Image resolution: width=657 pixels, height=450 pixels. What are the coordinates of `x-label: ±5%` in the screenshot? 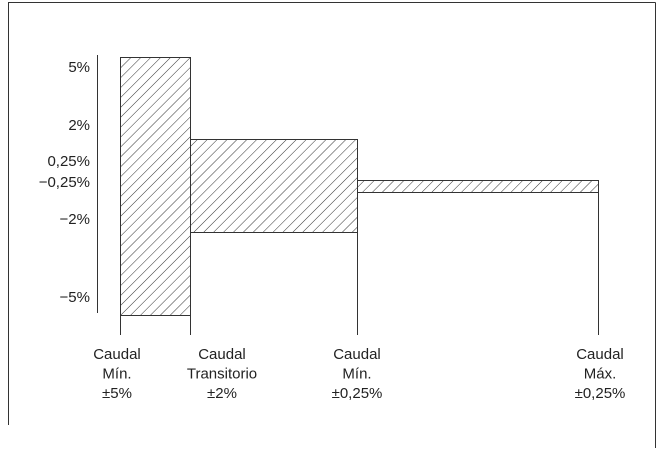 It's located at (117, 393).